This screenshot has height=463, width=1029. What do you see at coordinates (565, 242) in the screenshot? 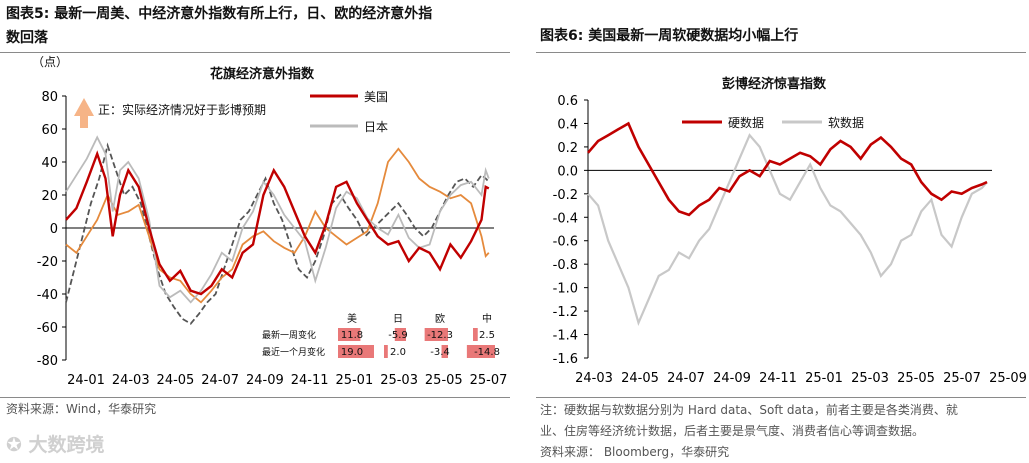
I see `right-y-tick-label: -0.6` at bounding box center [565, 242].